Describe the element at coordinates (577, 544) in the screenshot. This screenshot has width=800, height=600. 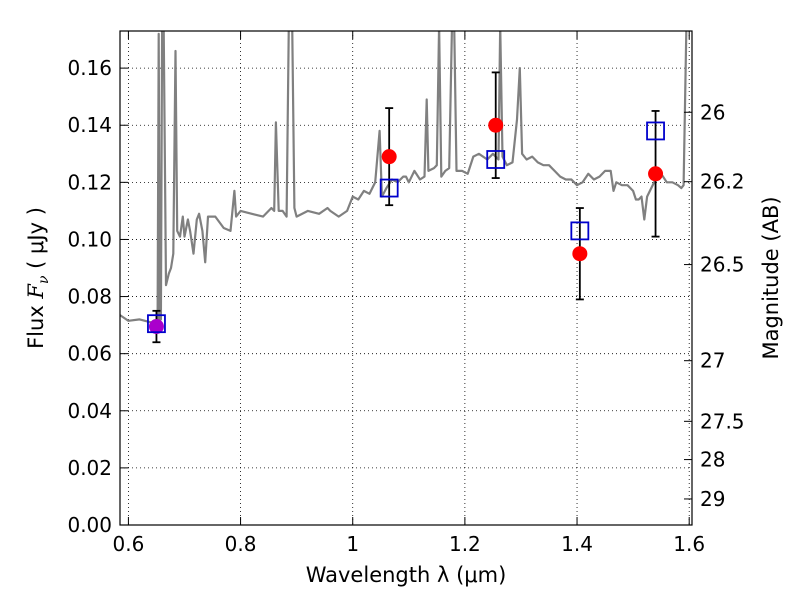
I see `x-tick-label: 1.4` at that location.